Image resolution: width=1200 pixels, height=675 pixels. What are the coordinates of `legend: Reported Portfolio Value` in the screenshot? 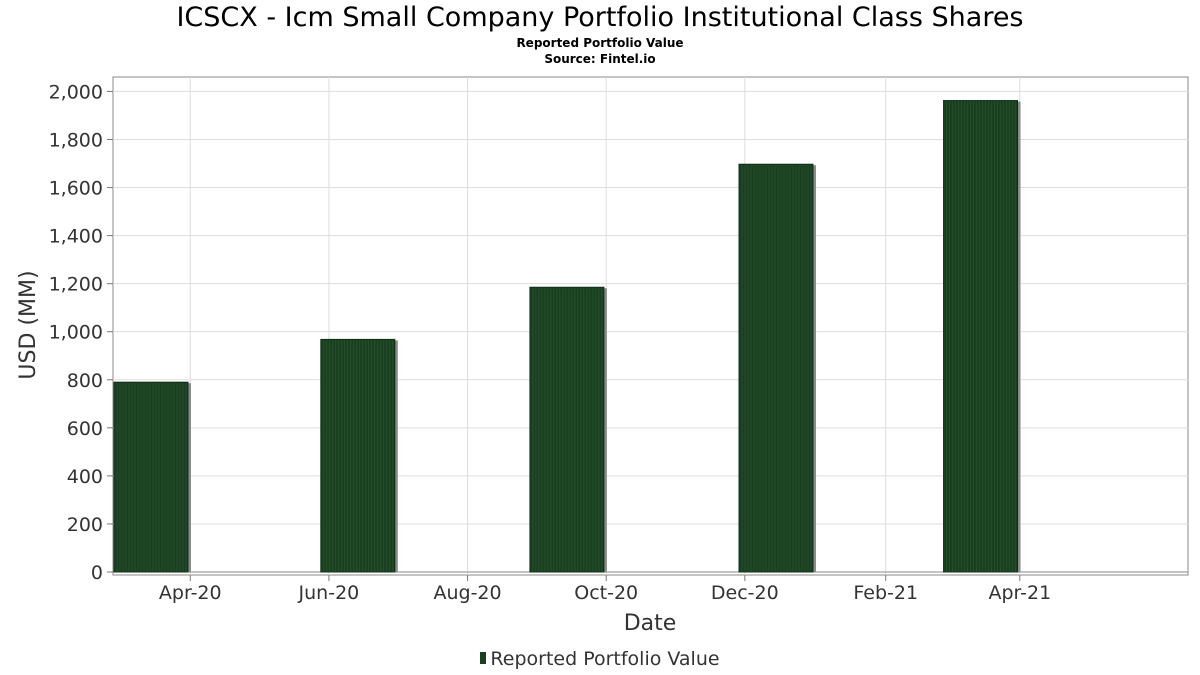 It's located at (600, 659).